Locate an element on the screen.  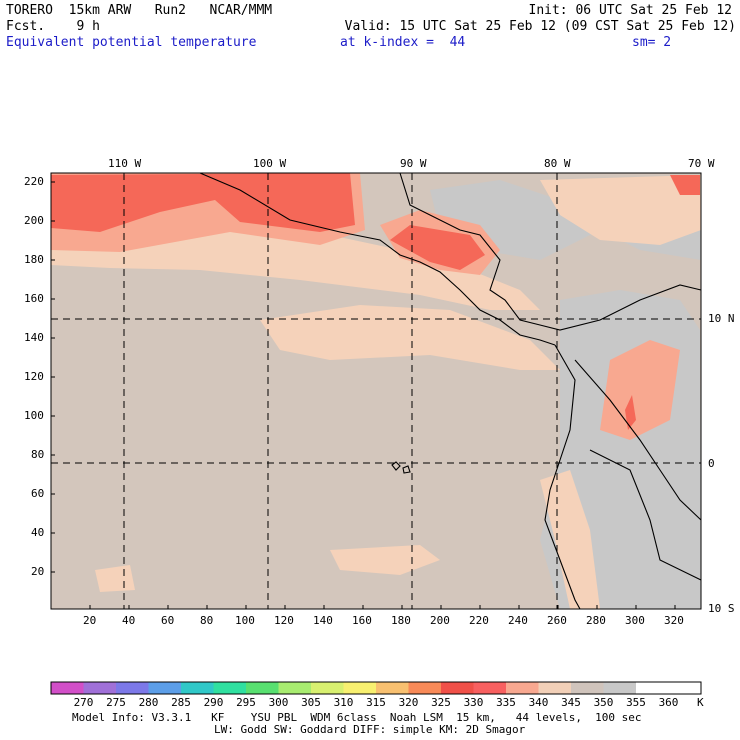
x-tick-label: 220 is located at coordinates (479, 620).